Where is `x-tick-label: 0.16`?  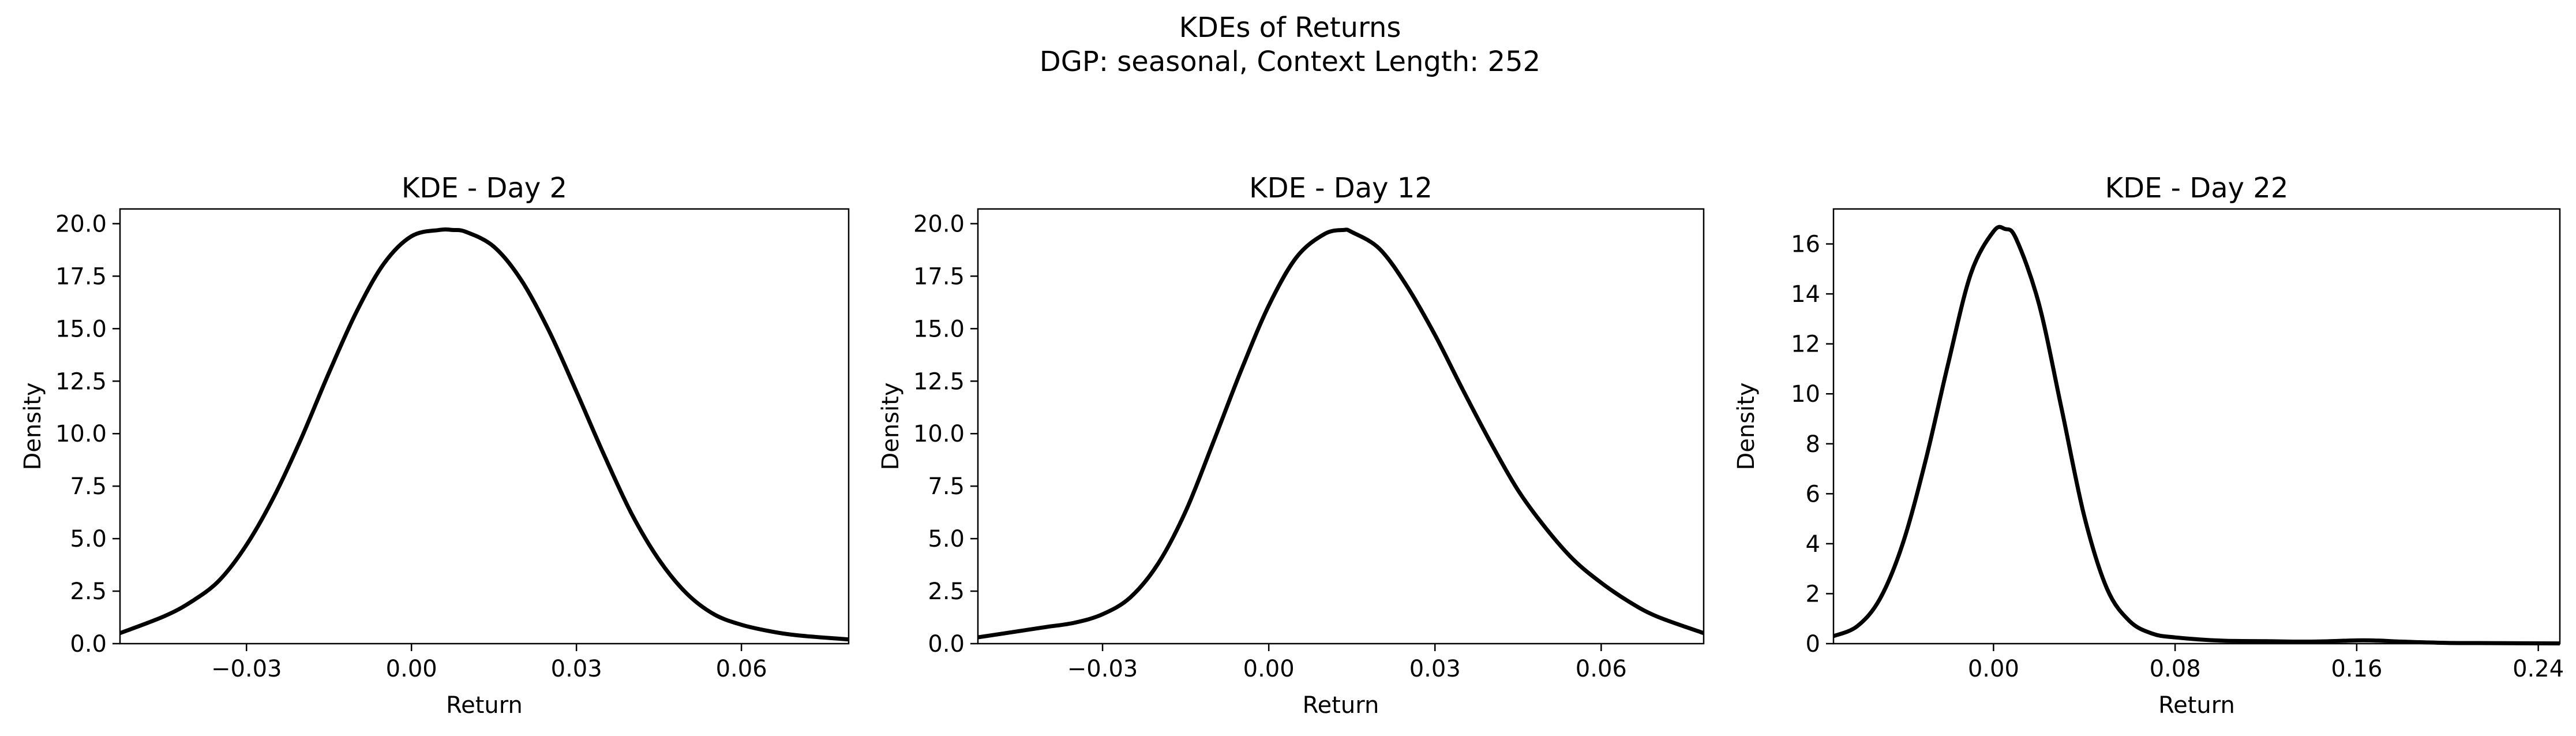 x-tick-label: 0.16 is located at coordinates (2356, 669).